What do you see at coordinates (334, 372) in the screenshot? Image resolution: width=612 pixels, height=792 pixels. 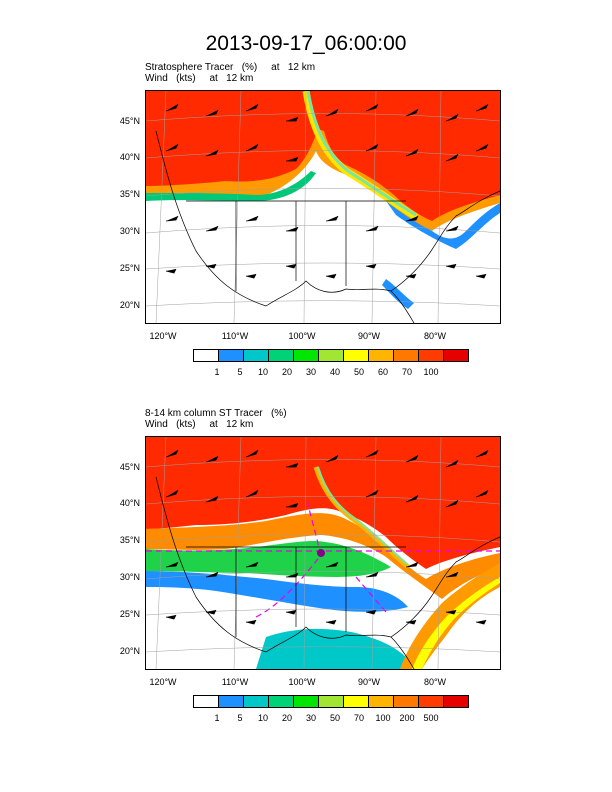 I see `panel1-colorbar-label: 40` at bounding box center [334, 372].